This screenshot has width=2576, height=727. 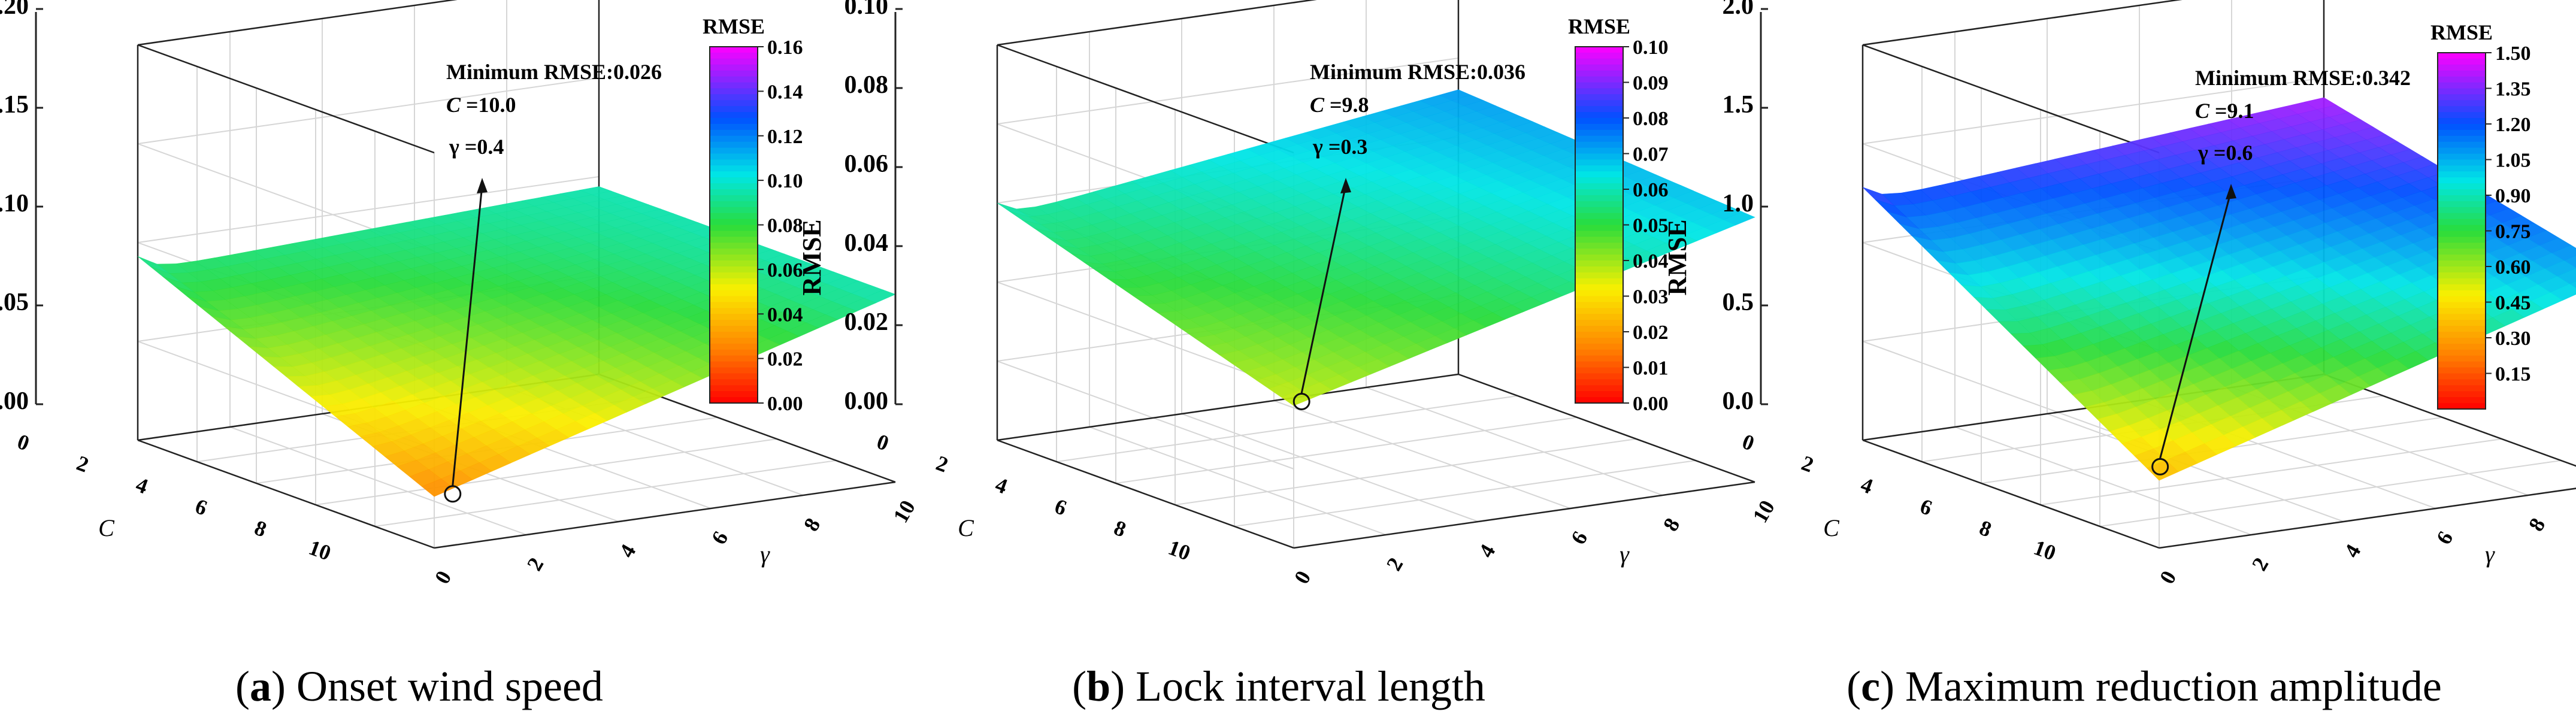 I want to click on gamma-tick-label: 6, so click(x=2445, y=538).